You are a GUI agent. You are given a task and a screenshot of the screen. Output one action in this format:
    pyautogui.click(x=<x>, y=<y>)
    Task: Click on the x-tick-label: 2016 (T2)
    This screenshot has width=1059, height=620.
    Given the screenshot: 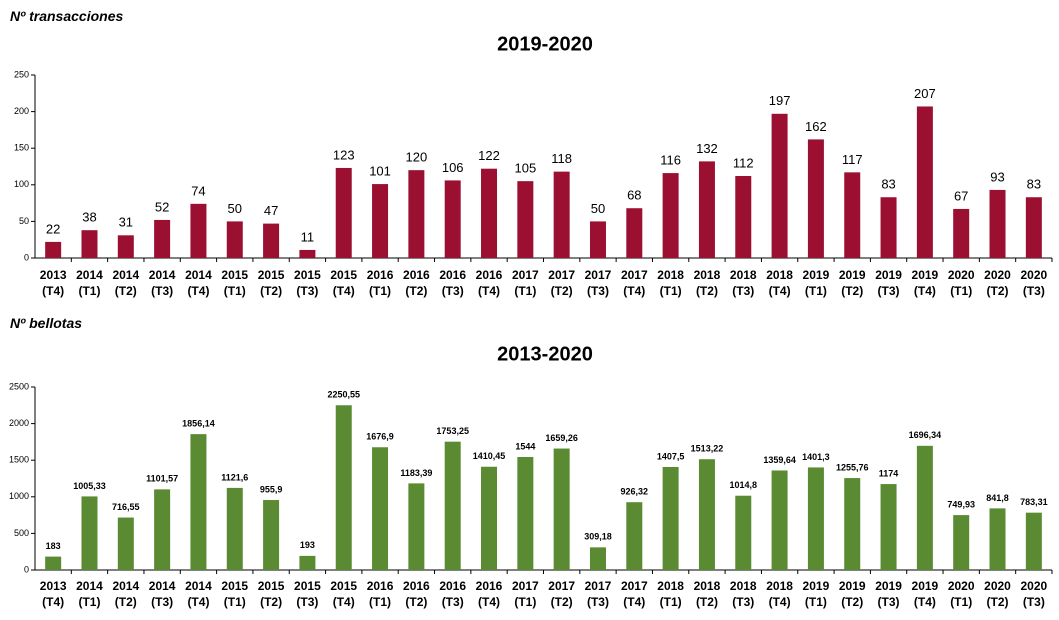 What is the action you would take?
    pyautogui.click(x=416, y=283)
    